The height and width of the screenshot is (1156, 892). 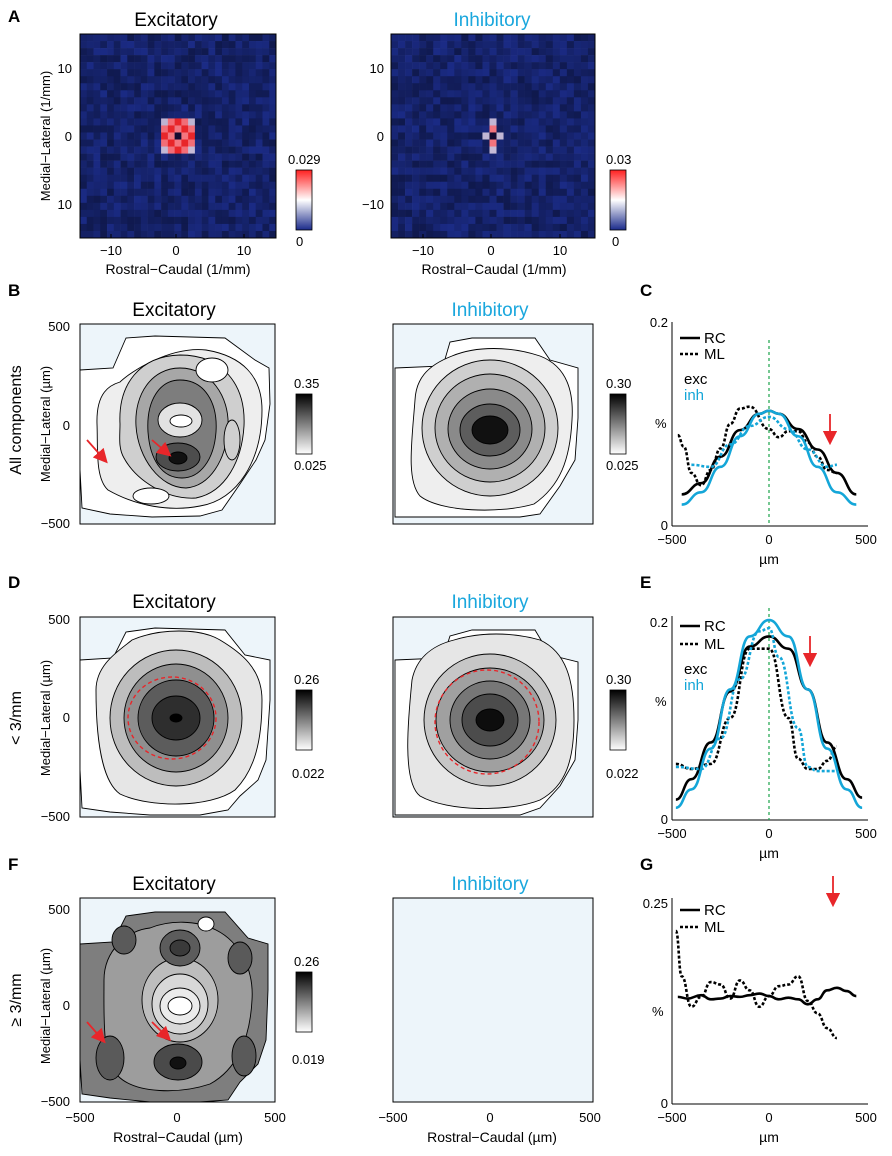 I want to click on e-xtick-label-2: 0, so click(x=768, y=833).